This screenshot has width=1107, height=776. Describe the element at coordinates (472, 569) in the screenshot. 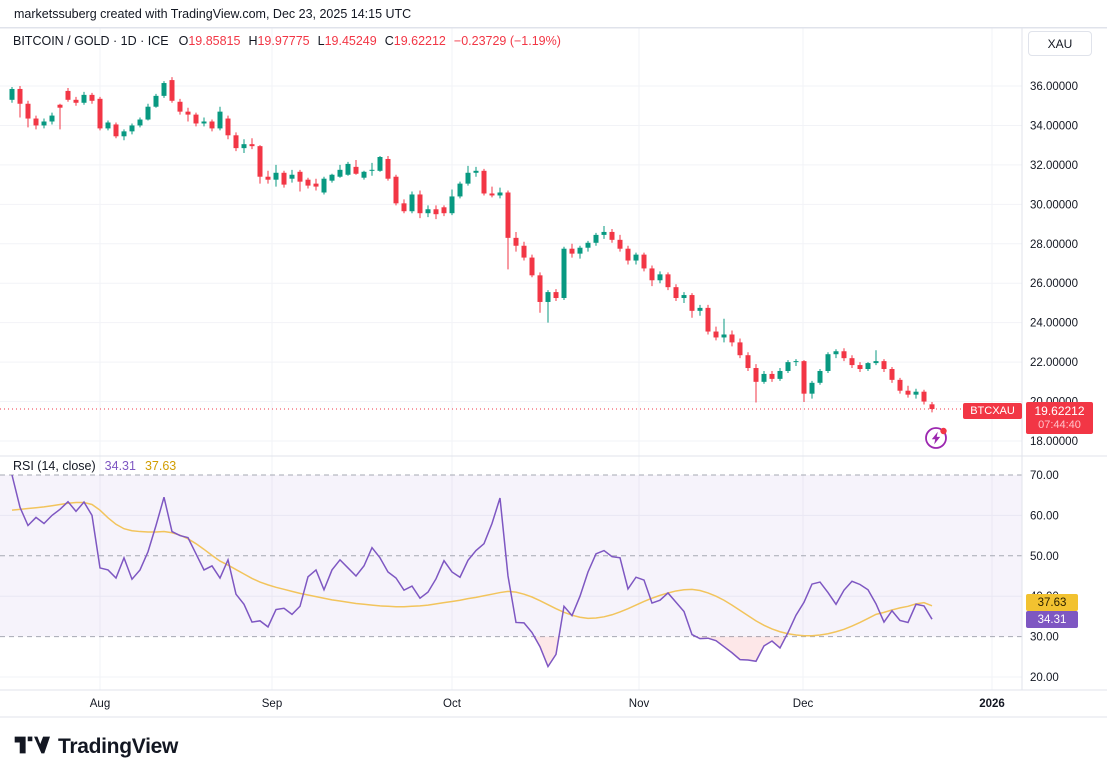

I see `rsi-ma-line` at that location.